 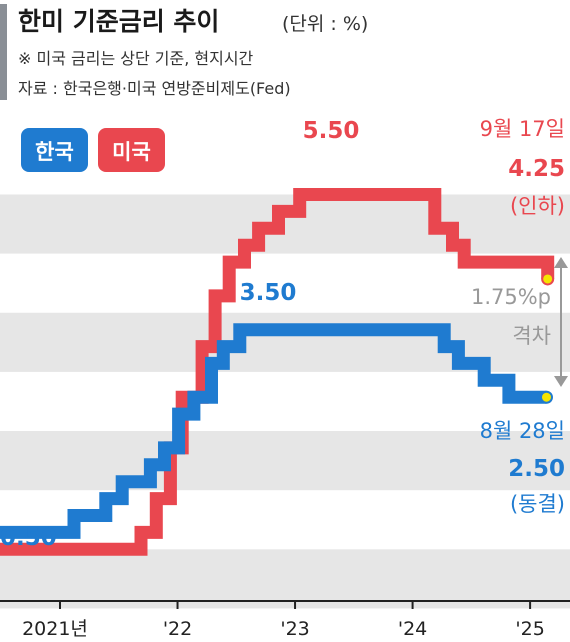 I want to click on legend-swatch-korea, so click(x=54, y=150).